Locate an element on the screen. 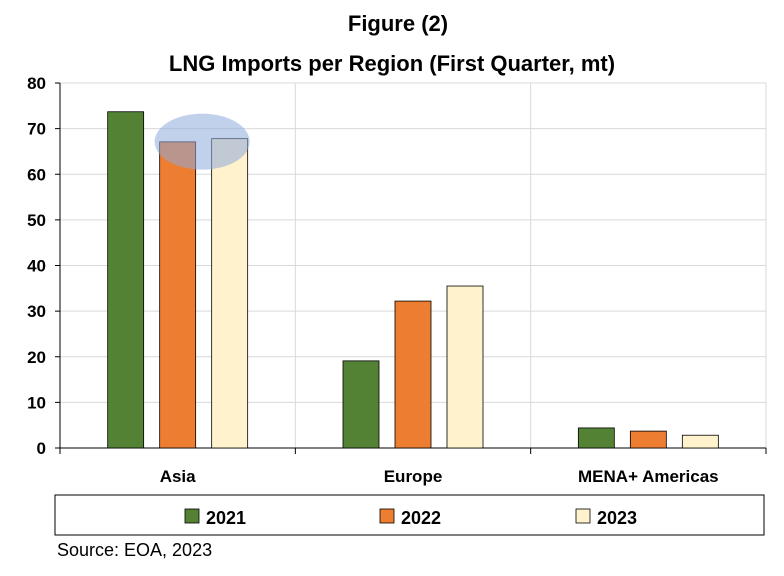 The width and height of the screenshot is (784, 576). legend-swatch-2021 is located at coordinates (192, 516).